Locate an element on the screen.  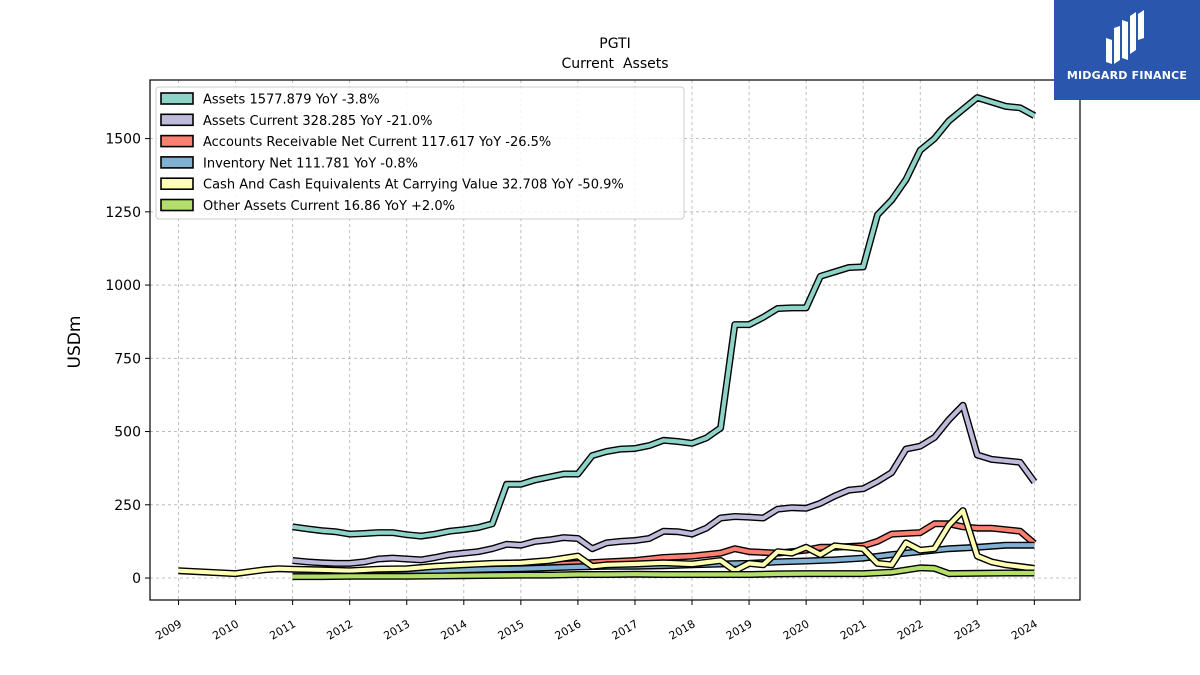
midgard-logo-icon is located at coordinates (1125, 37).